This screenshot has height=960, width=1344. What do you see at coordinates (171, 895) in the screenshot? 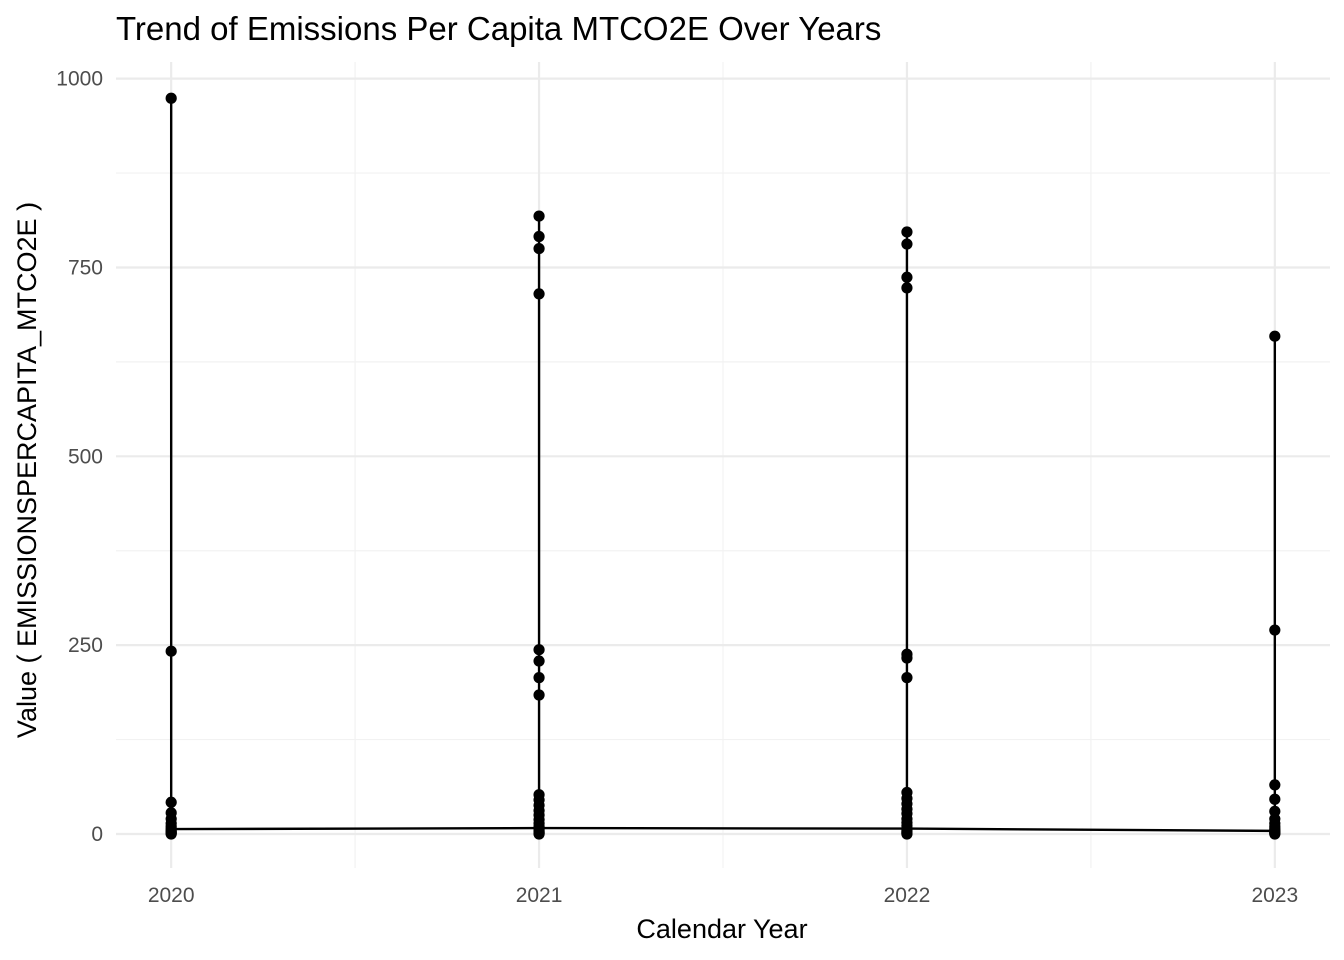
I see `x-tick-label: 2020` at bounding box center [171, 895].